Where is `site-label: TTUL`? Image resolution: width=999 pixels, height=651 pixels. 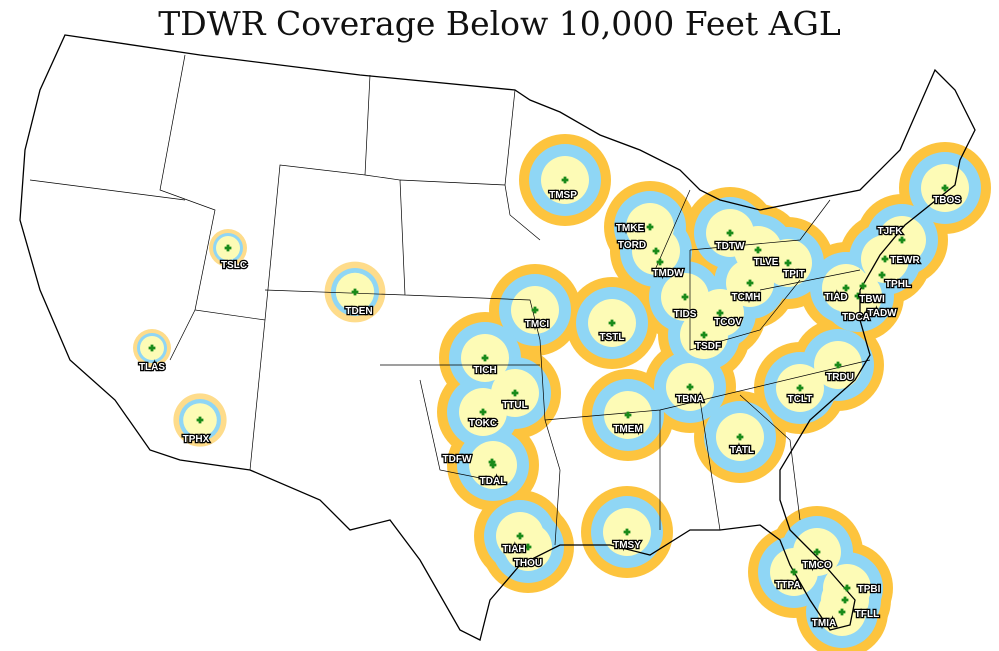 site-label: TTUL is located at coordinates (515, 405).